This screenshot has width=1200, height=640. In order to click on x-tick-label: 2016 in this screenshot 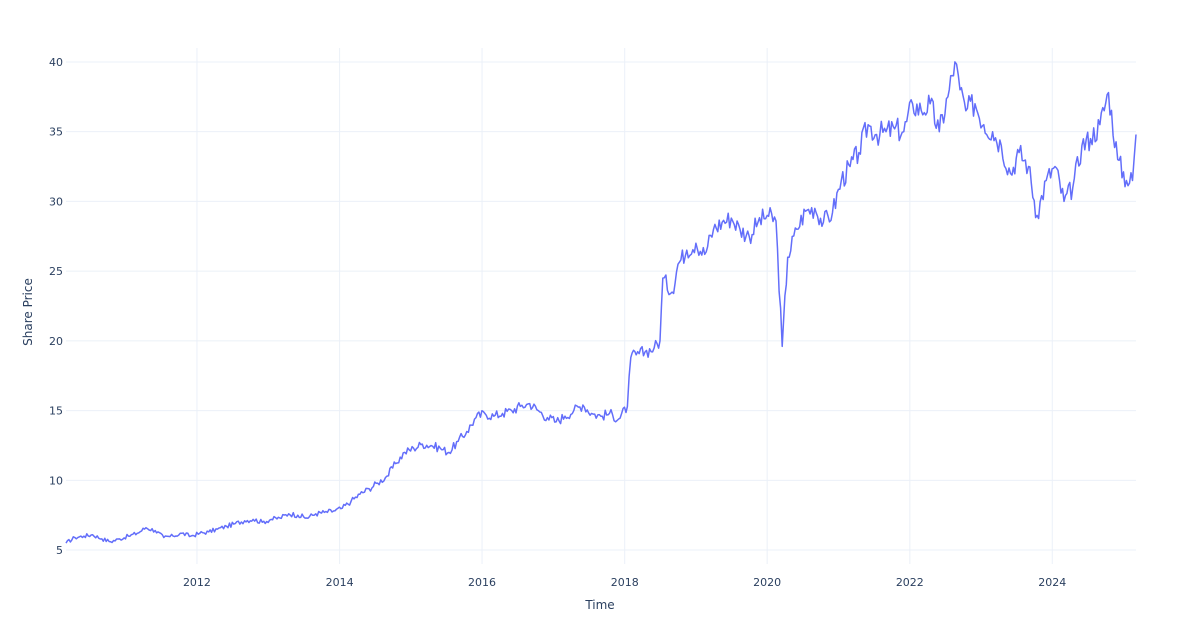, I will do `click(482, 582)`.